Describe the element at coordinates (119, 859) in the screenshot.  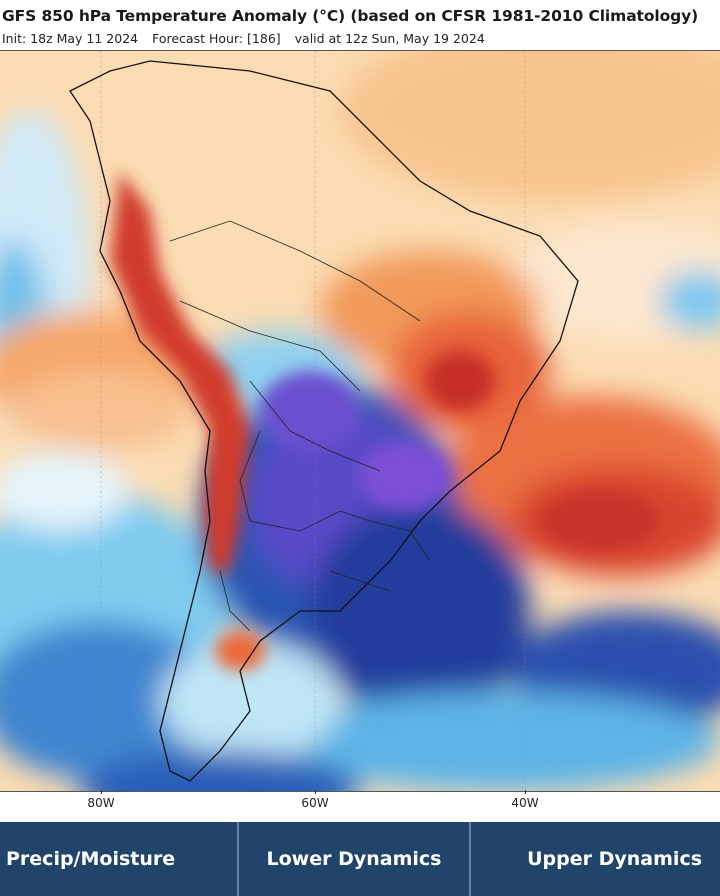
I see `precip-moisture-button: Precip/Moisture` at that location.